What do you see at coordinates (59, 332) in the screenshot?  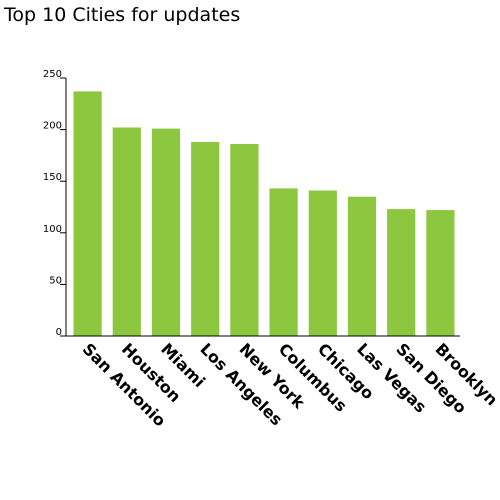 I see `y-tick-label: 0` at bounding box center [59, 332].